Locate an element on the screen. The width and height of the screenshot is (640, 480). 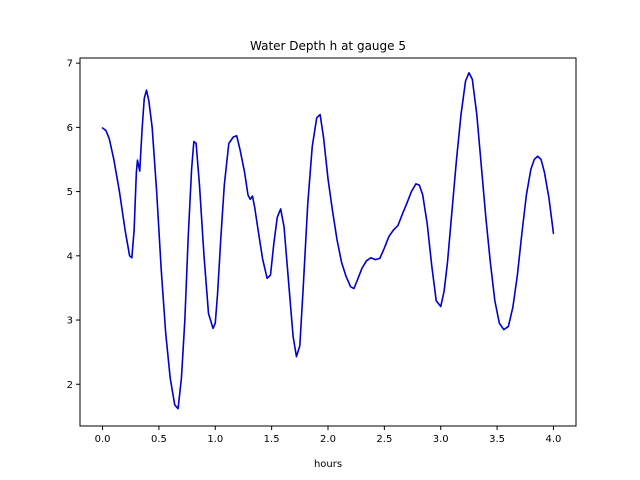
y-tick-label: 2 is located at coordinates (70, 385).